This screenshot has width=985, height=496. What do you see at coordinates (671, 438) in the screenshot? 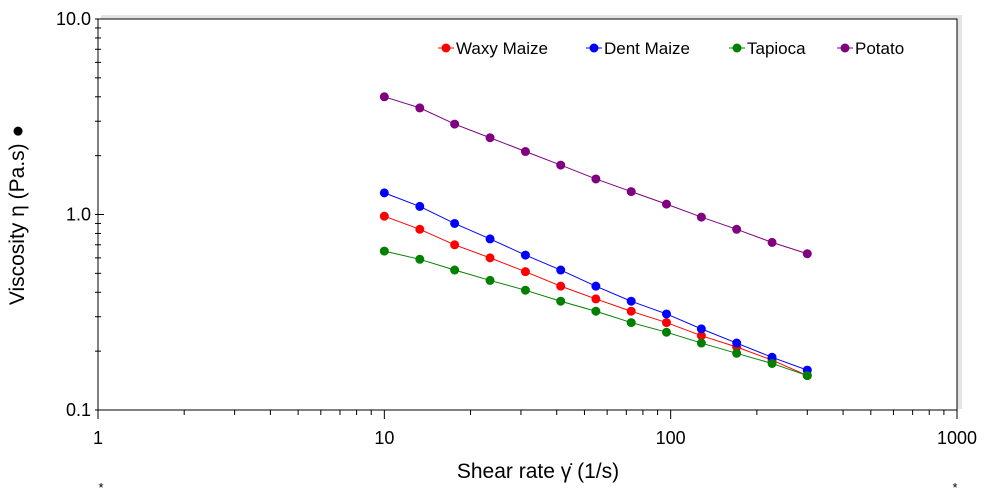
I see `x-tick-label: 100` at bounding box center [671, 438].